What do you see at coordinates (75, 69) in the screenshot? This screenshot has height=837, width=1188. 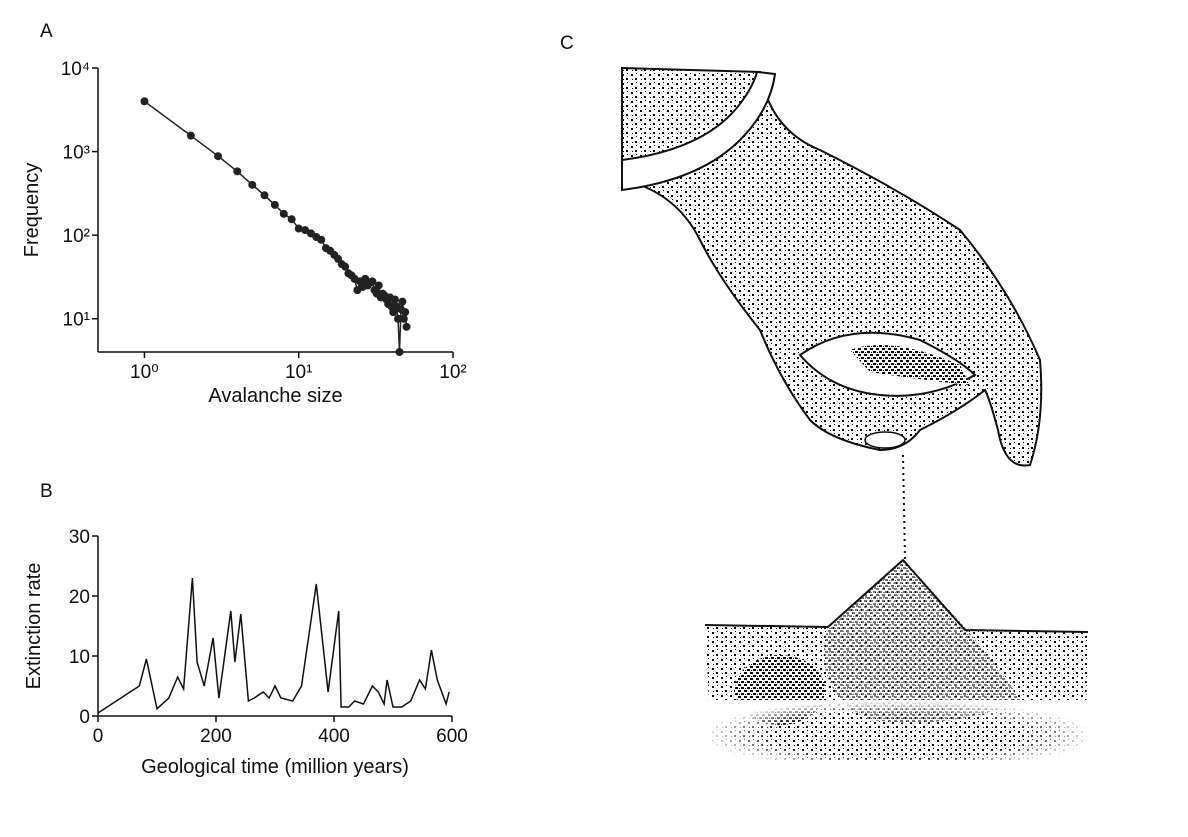 I see `y-tick-label: 10⁴` at bounding box center [75, 69].